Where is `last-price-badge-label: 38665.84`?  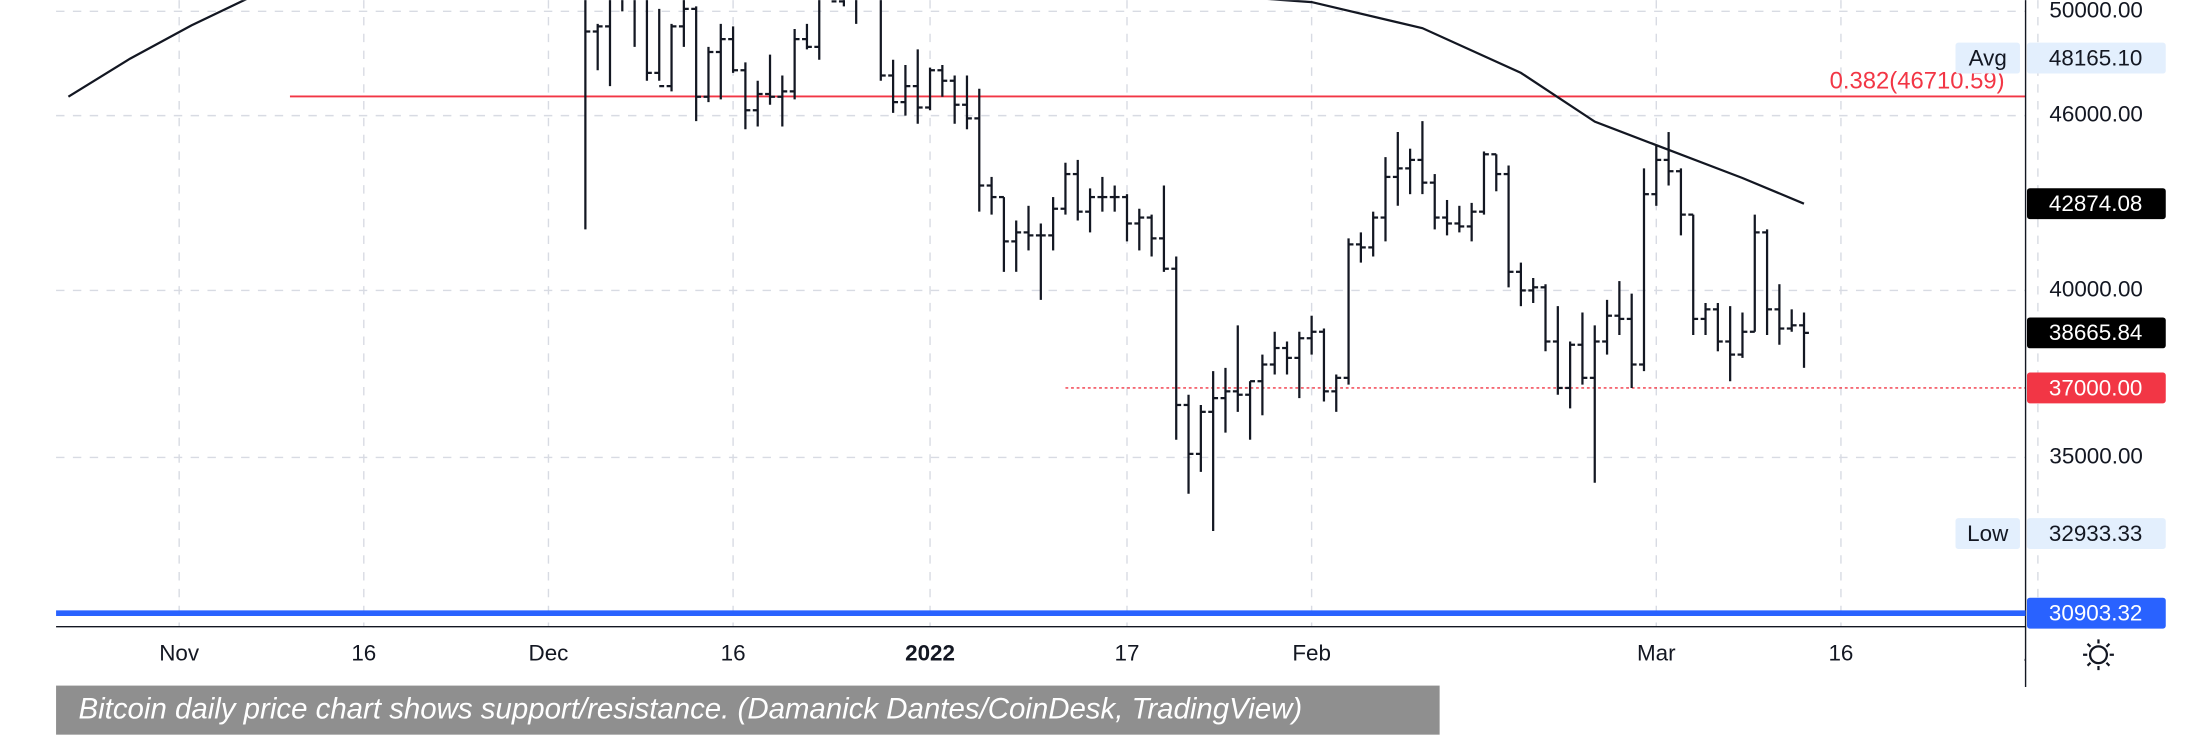
last-price-badge-label: 38665.84 is located at coordinates (2095, 332).